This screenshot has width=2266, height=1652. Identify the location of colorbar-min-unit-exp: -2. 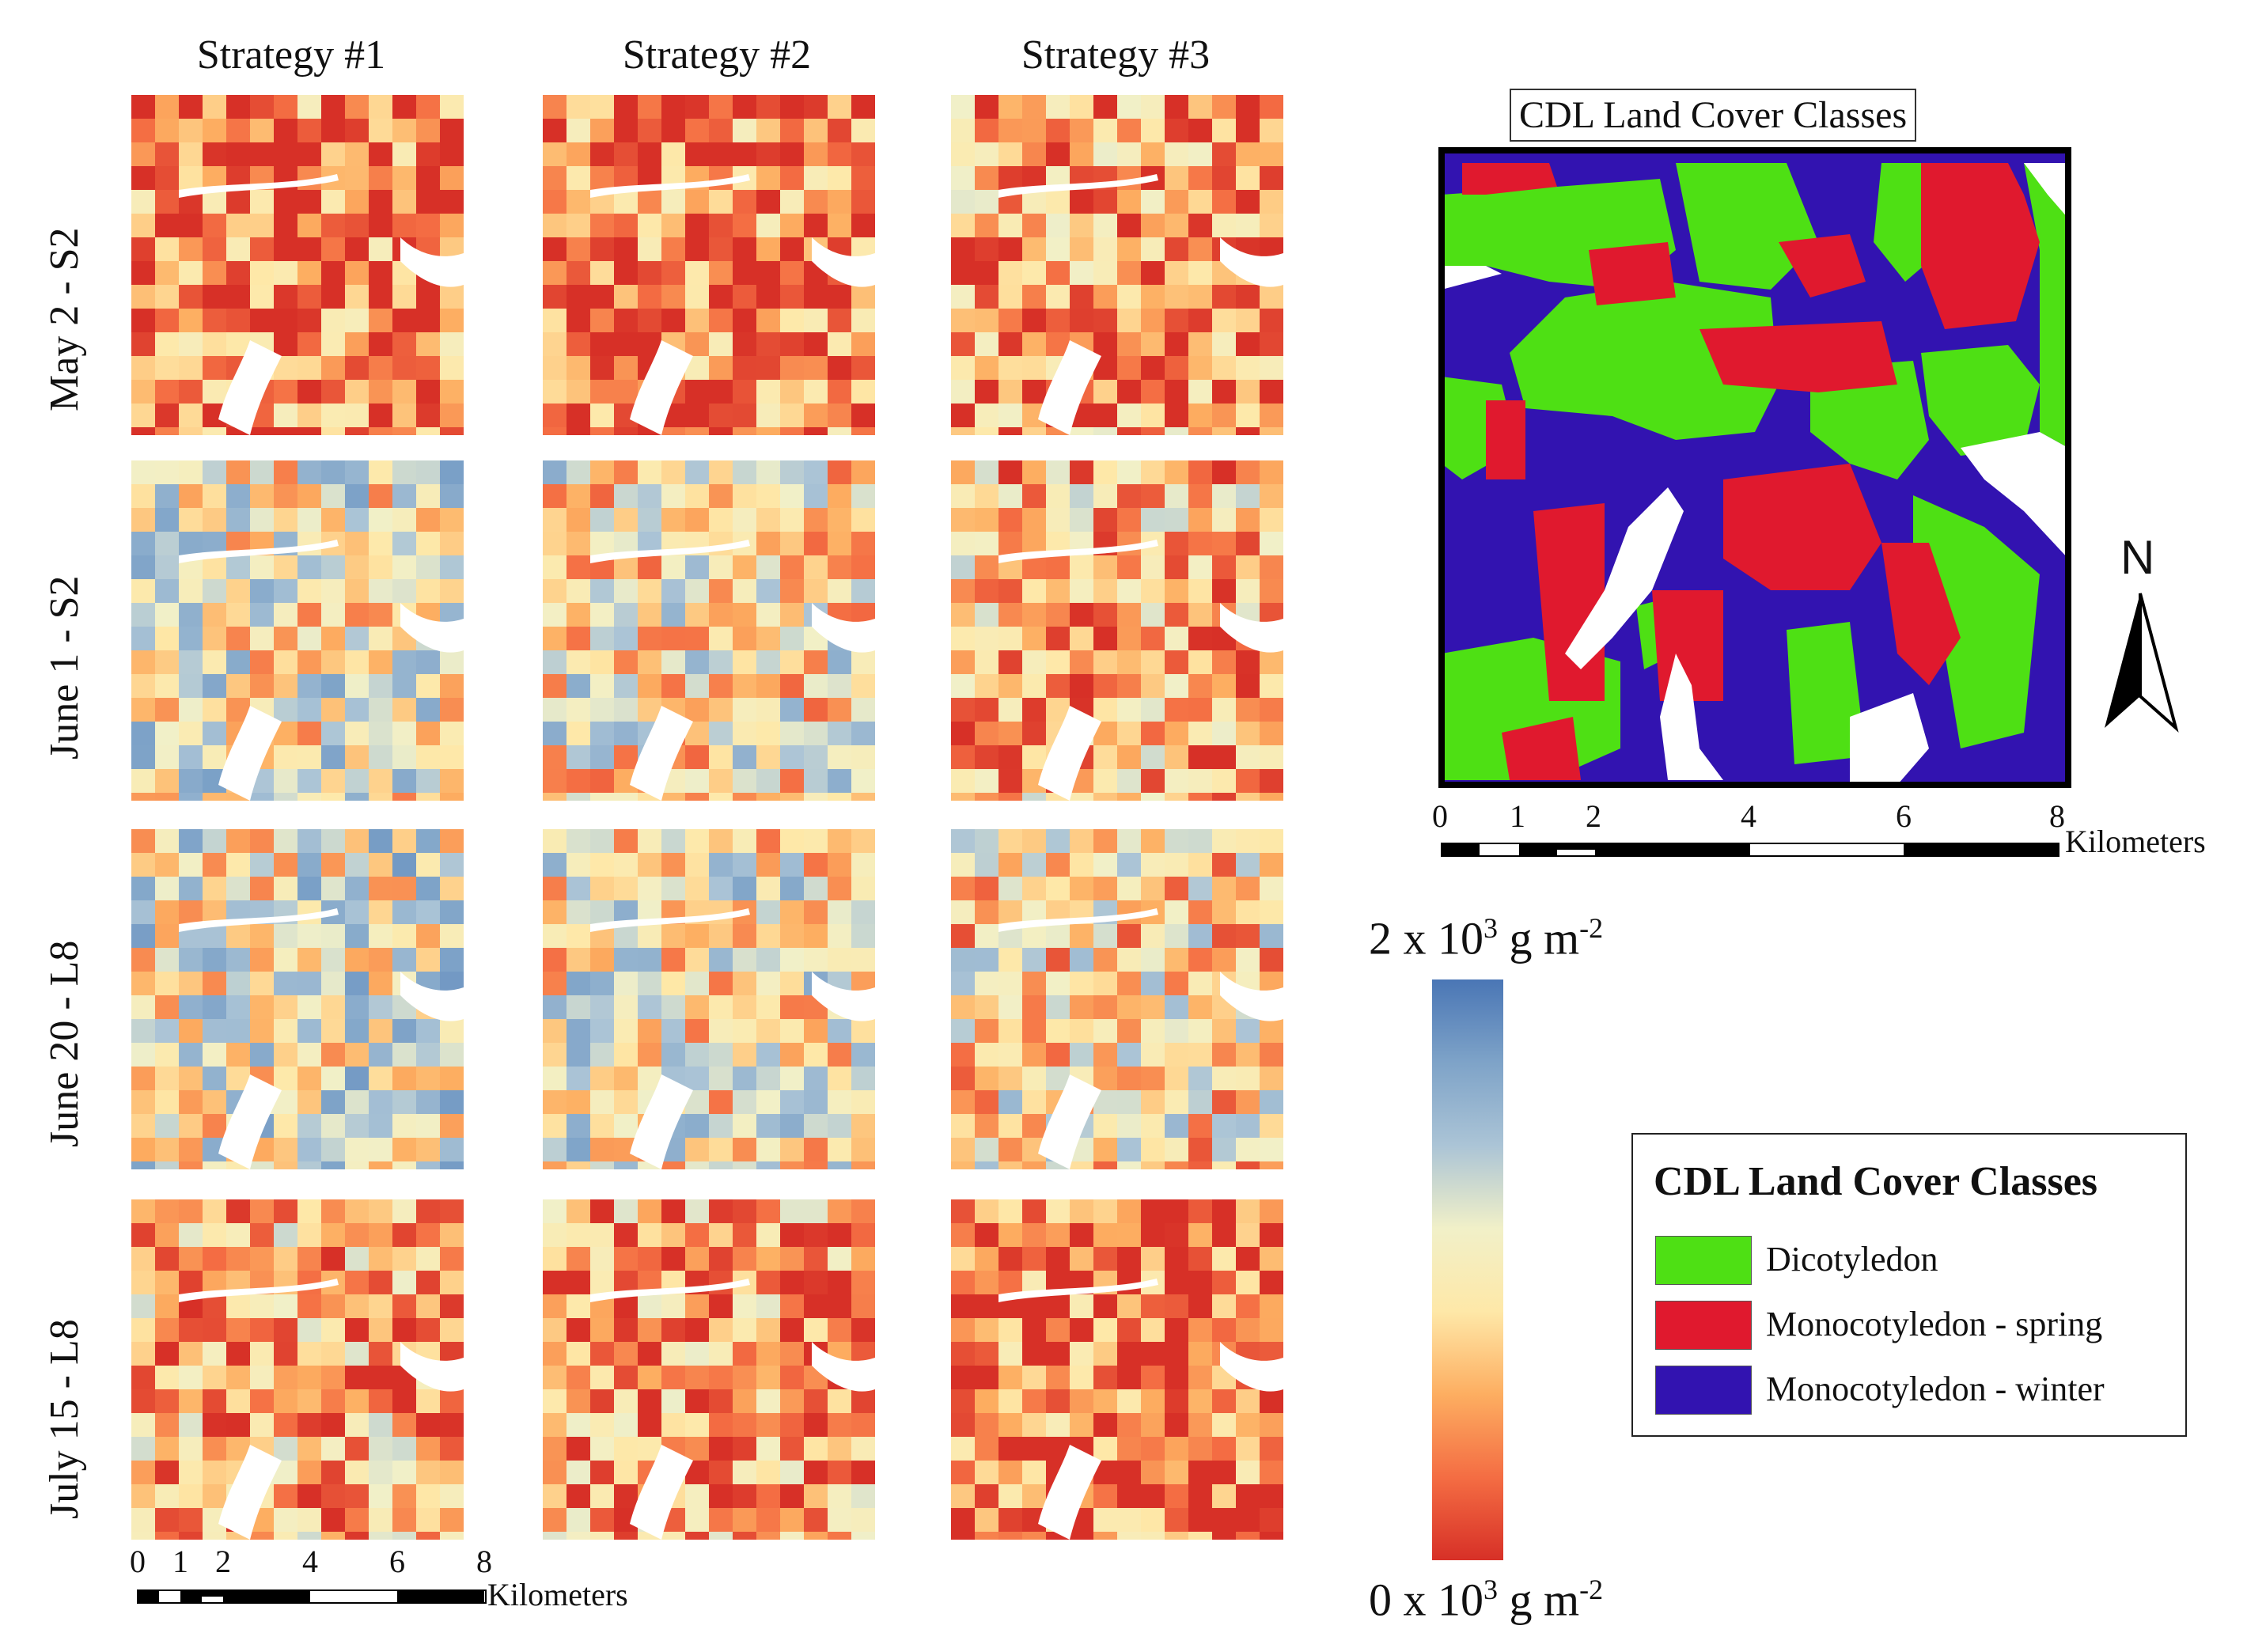
(1592, 1589).